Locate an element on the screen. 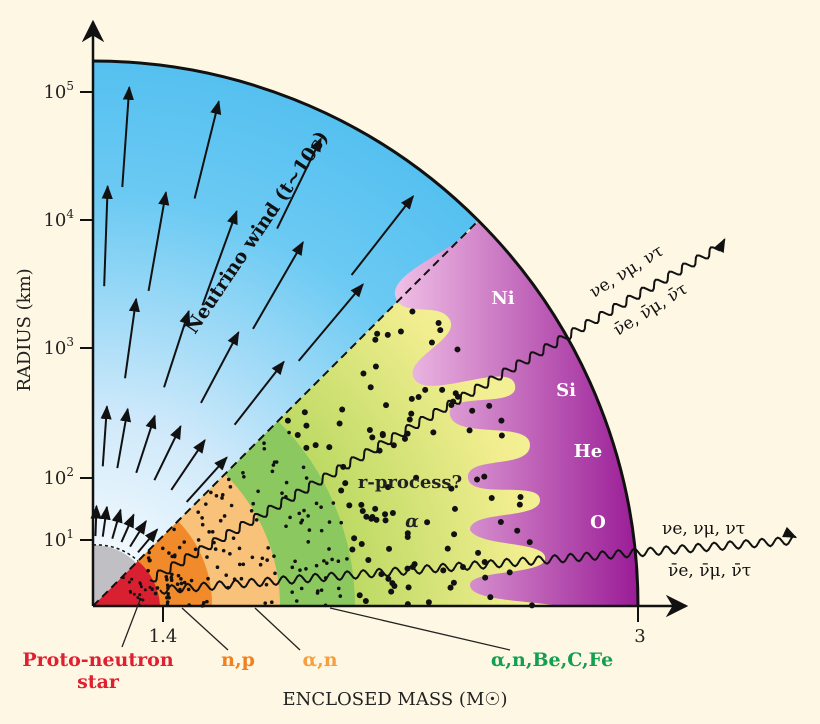  y-tick-5: 10⁵ is located at coordinates (58, 91).